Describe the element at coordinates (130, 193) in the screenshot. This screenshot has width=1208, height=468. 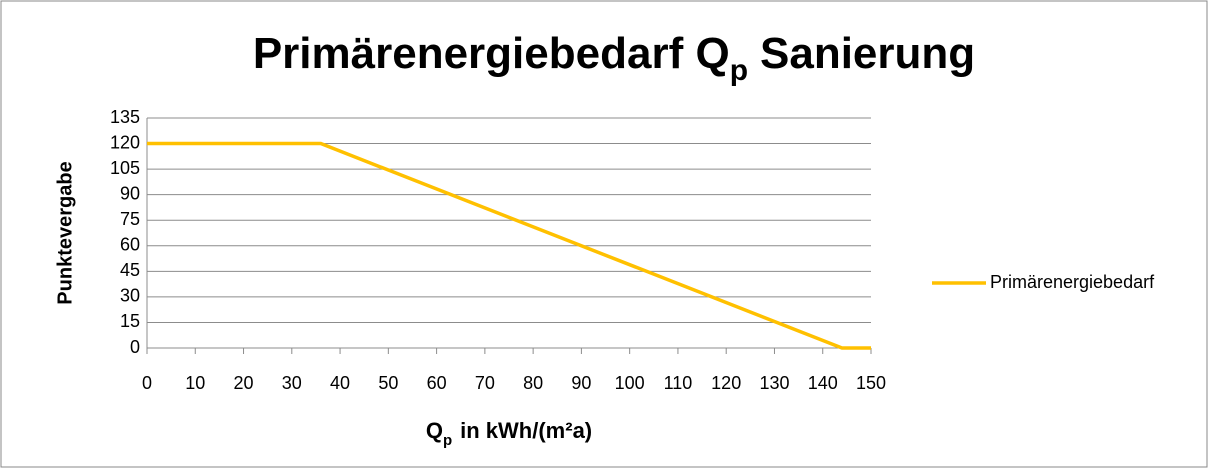
I see `y-tick-label: 90` at that location.